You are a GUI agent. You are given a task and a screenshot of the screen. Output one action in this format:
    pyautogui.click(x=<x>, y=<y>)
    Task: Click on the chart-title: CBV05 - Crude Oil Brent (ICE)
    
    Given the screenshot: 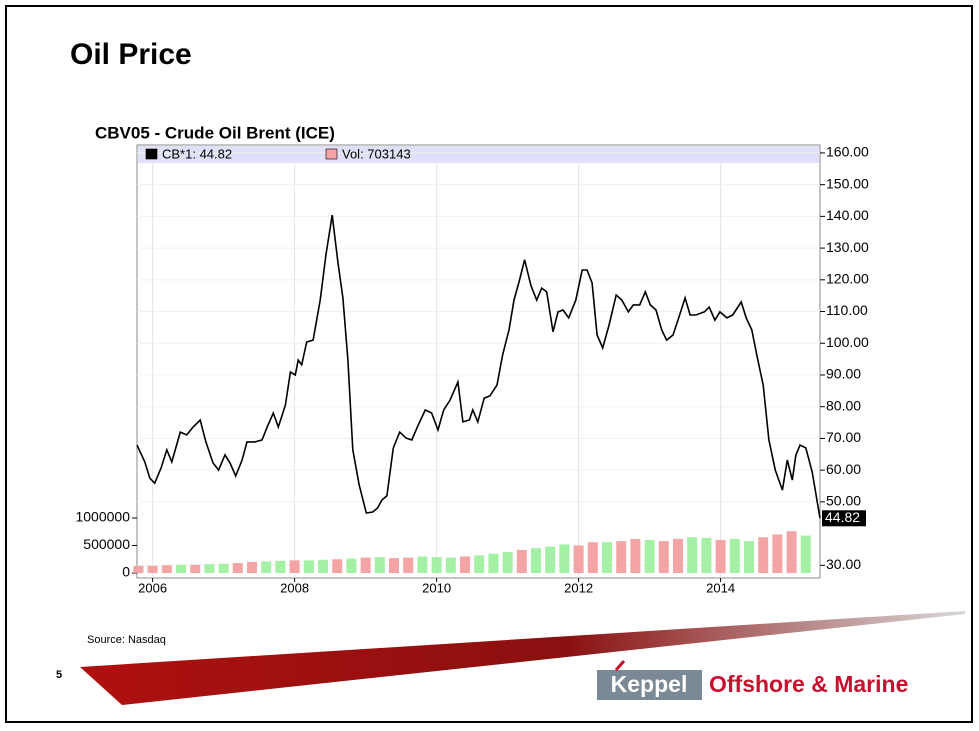 What is the action you would take?
    pyautogui.click(x=215, y=132)
    